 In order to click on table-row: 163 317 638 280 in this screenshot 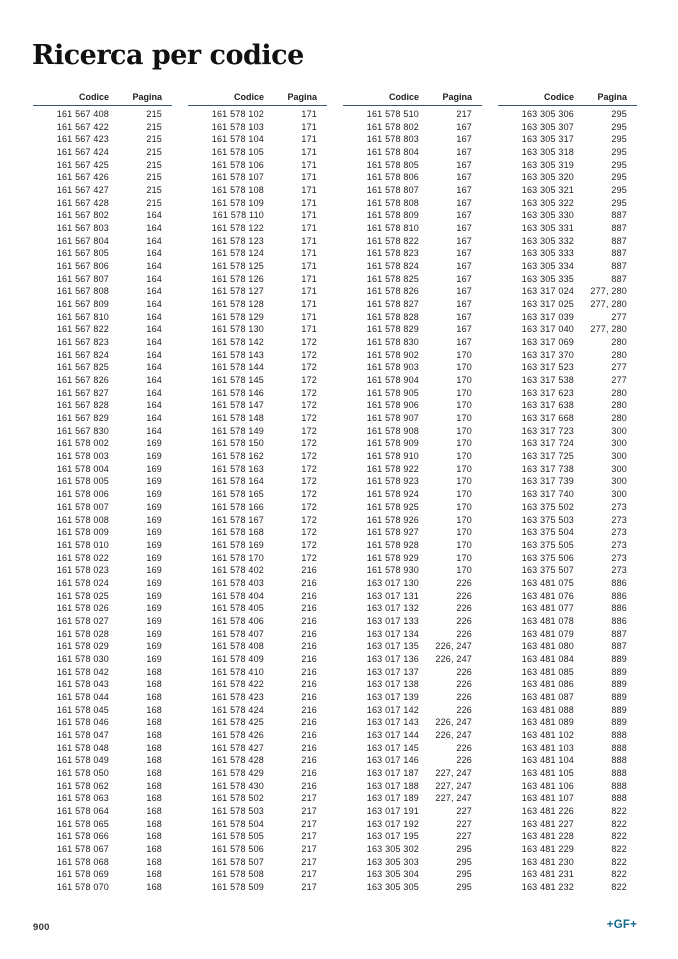, I will do `click(567, 405)`.